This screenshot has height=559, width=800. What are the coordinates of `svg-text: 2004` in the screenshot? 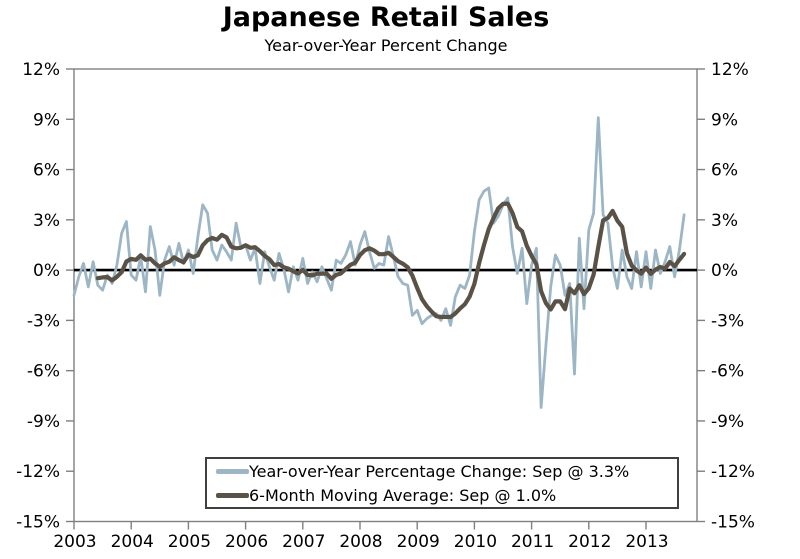 It's located at (132, 542).